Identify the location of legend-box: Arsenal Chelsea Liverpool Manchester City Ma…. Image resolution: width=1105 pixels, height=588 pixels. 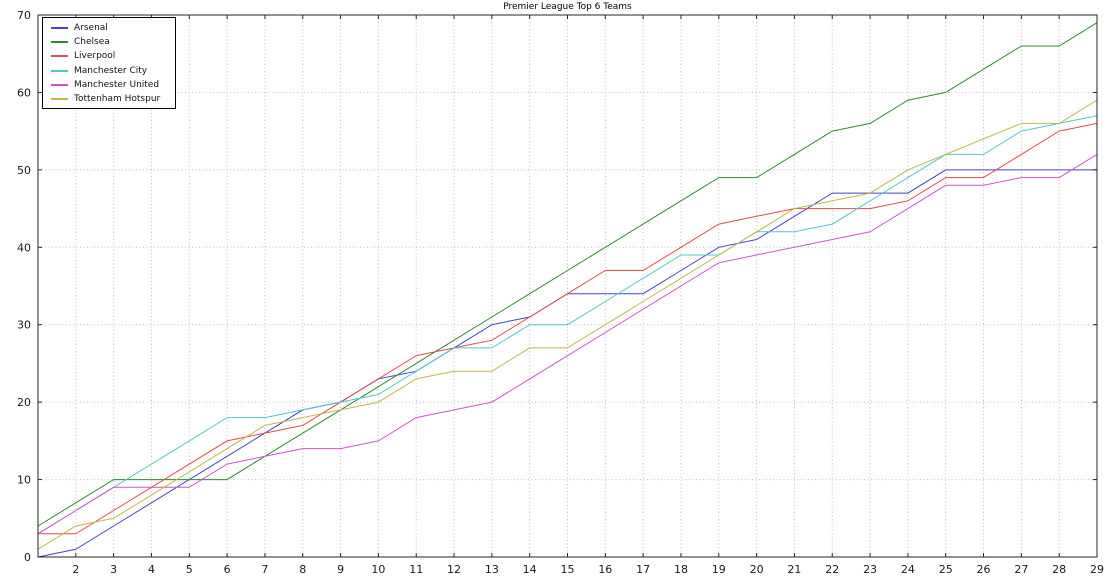
(109, 63).